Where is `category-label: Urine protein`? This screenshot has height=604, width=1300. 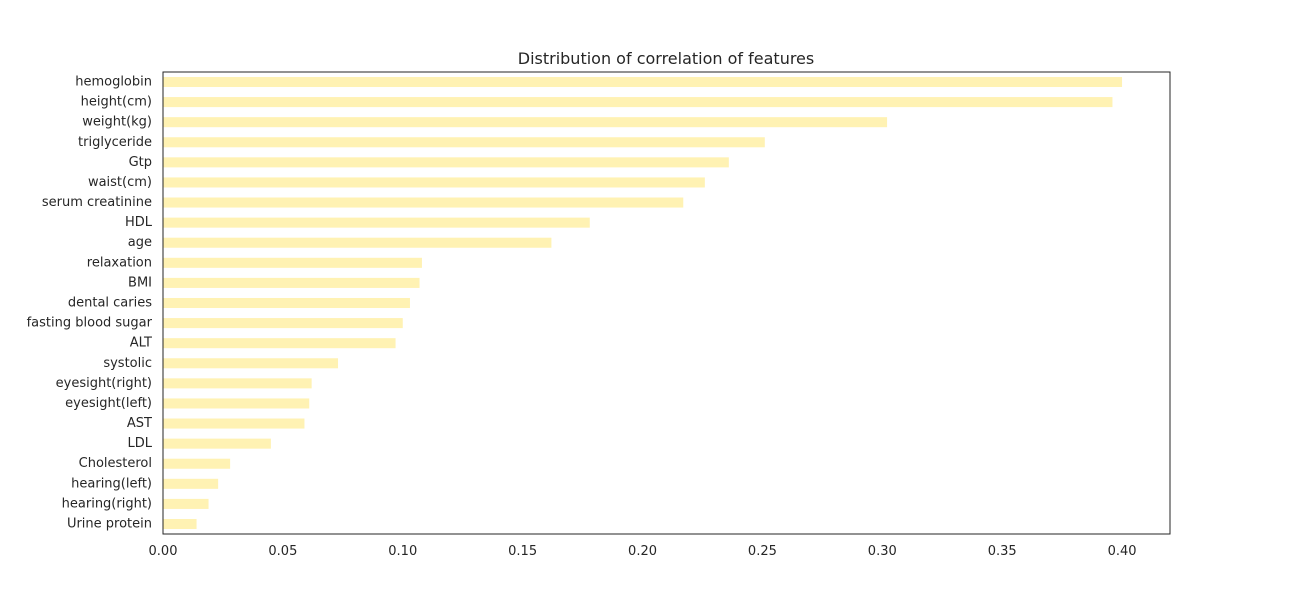 category-label: Urine protein is located at coordinates (109, 524).